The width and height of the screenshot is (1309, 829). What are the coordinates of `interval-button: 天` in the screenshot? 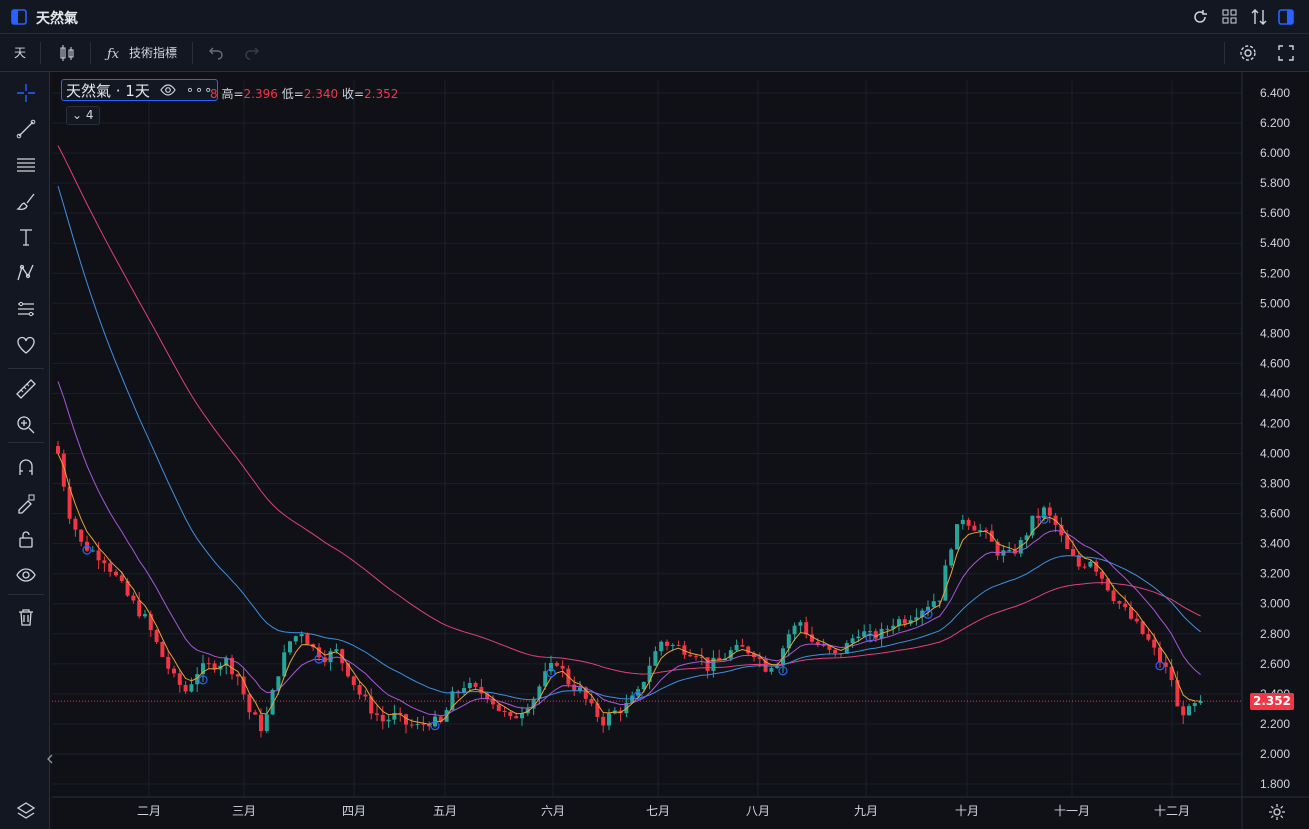 It's located at (20, 53).